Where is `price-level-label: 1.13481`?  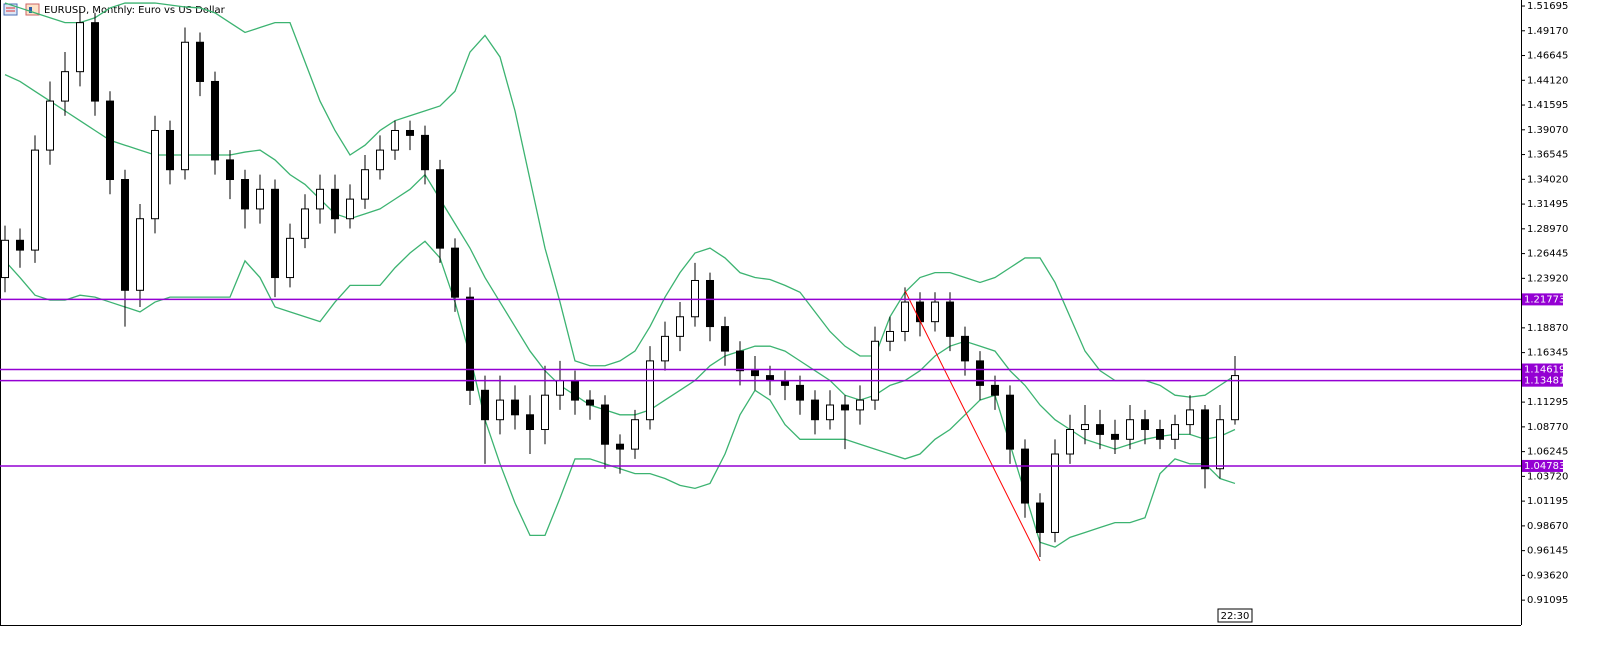 price-level-label: 1.13481 is located at coordinates (1544, 381).